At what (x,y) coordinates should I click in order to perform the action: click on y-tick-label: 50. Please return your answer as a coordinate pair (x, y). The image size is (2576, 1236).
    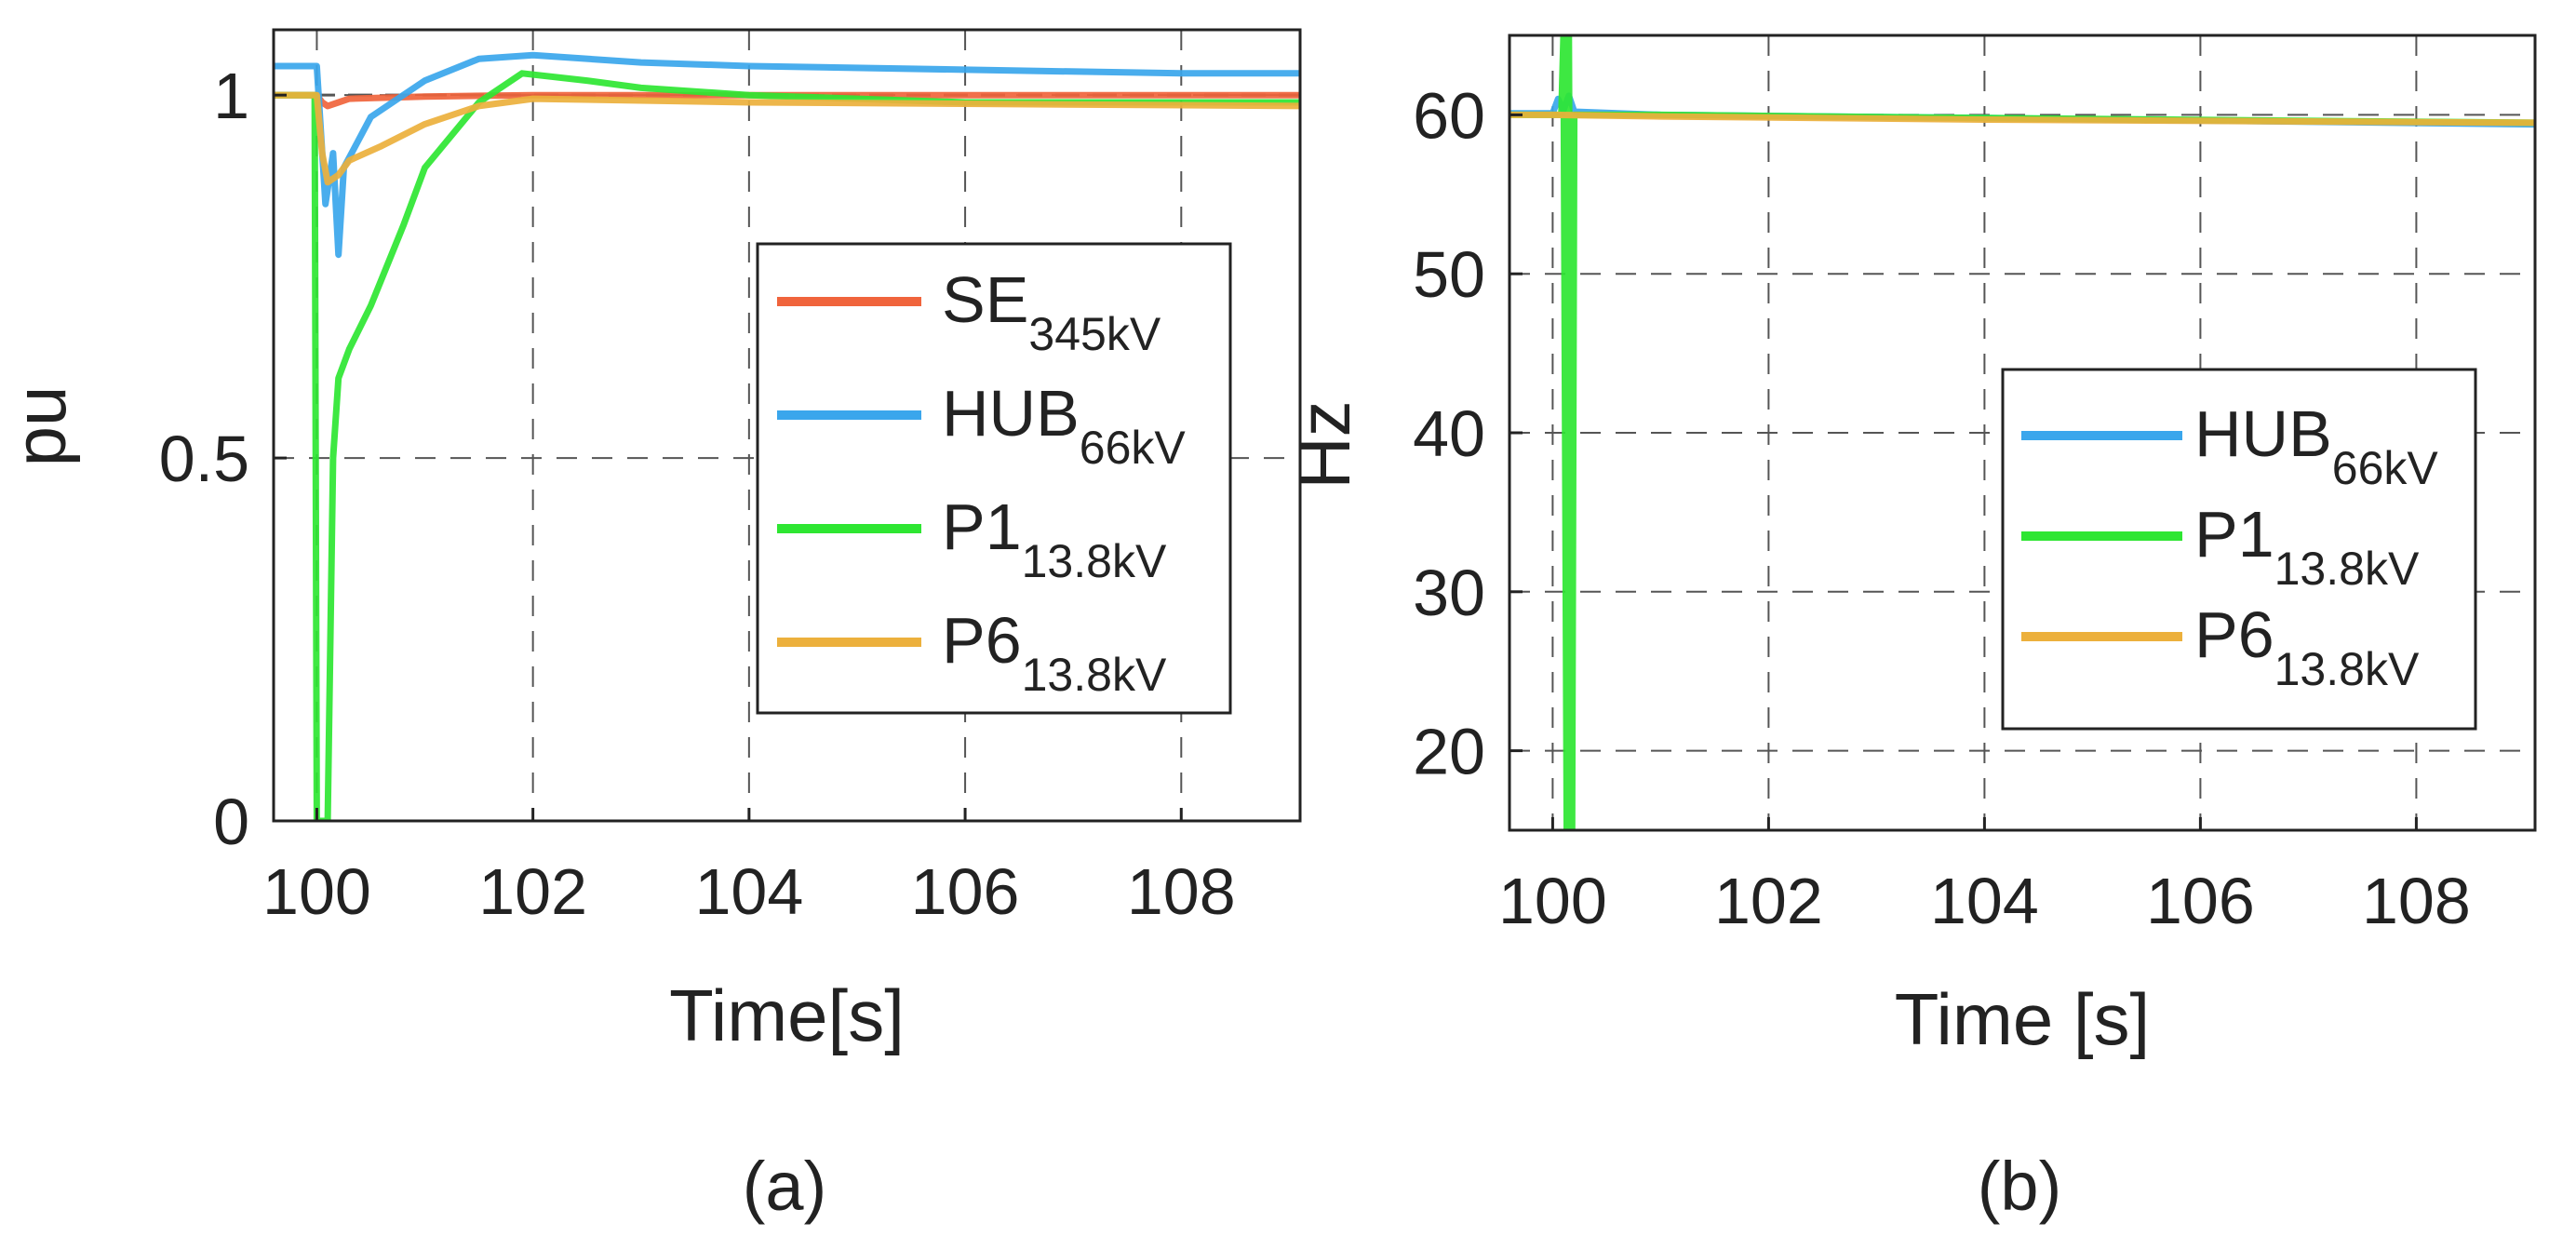
    Looking at the image, I should click on (1449, 274).